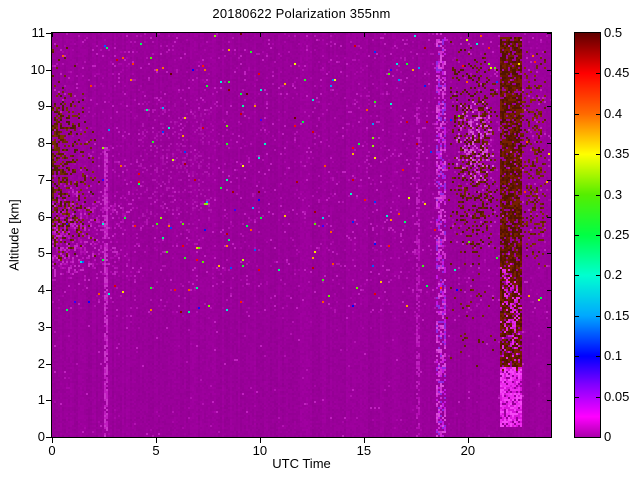  Describe the element at coordinates (37, 69) in the screenshot. I see `y-tick-label: 10` at that location.